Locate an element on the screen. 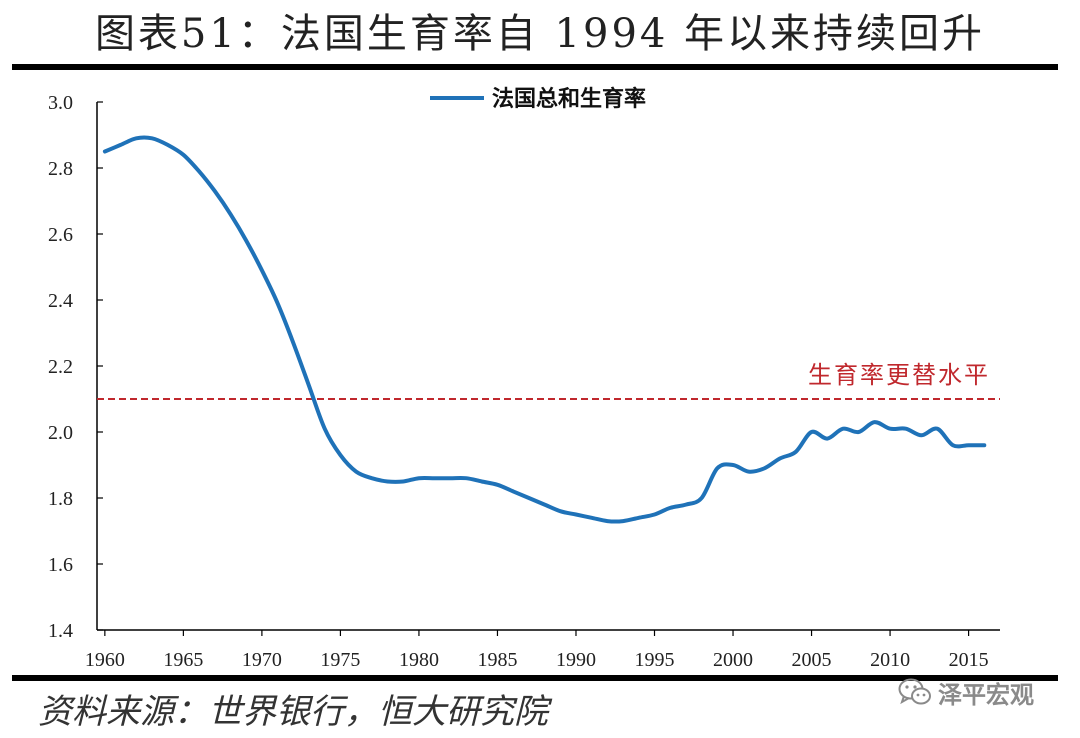 This screenshot has height=738, width=1080. wechat-icon is located at coordinates (914, 691).